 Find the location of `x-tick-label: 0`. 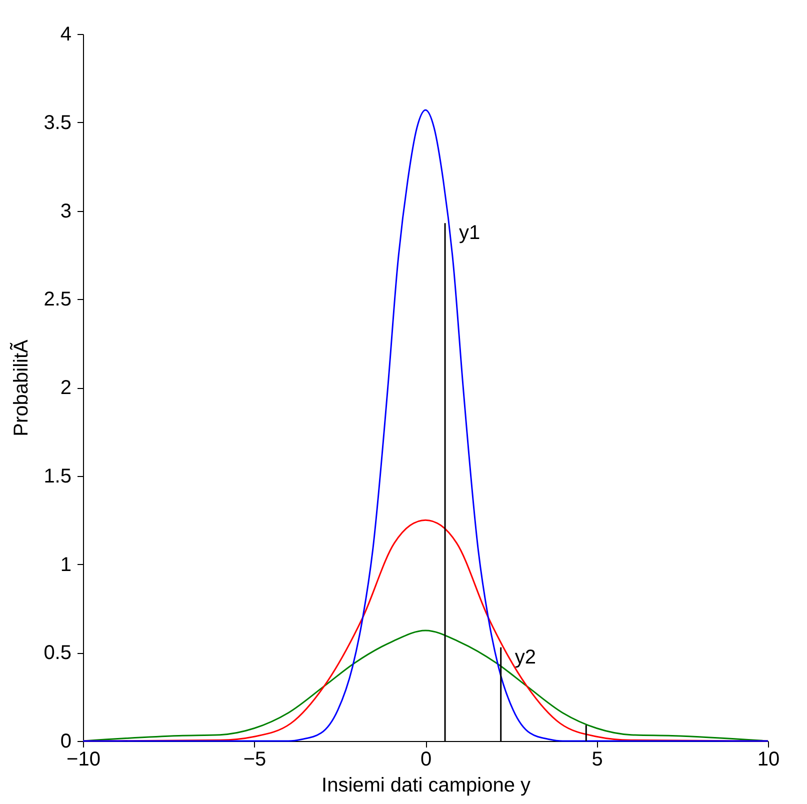

x-tick-label: 0 is located at coordinates (426, 759).